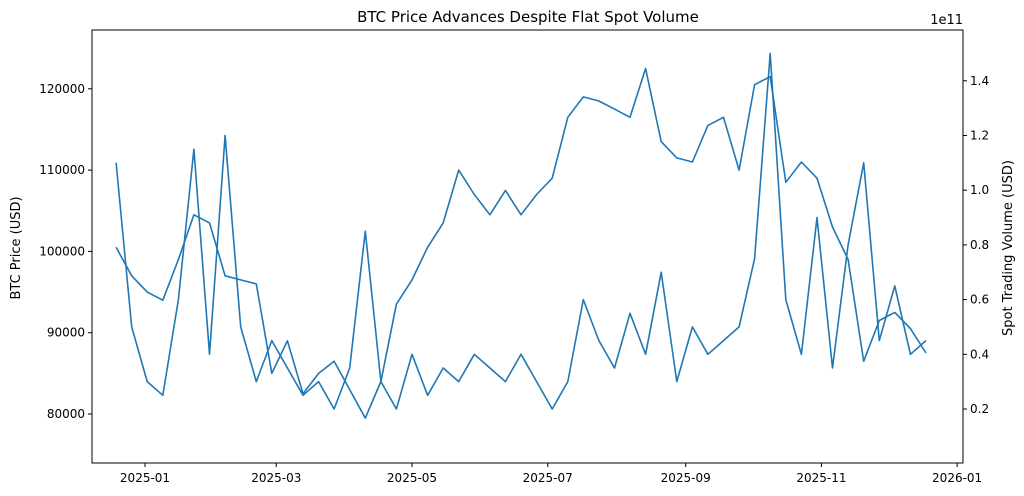  I want to click on y2-tick-label: 1.4, so click(979, 81).